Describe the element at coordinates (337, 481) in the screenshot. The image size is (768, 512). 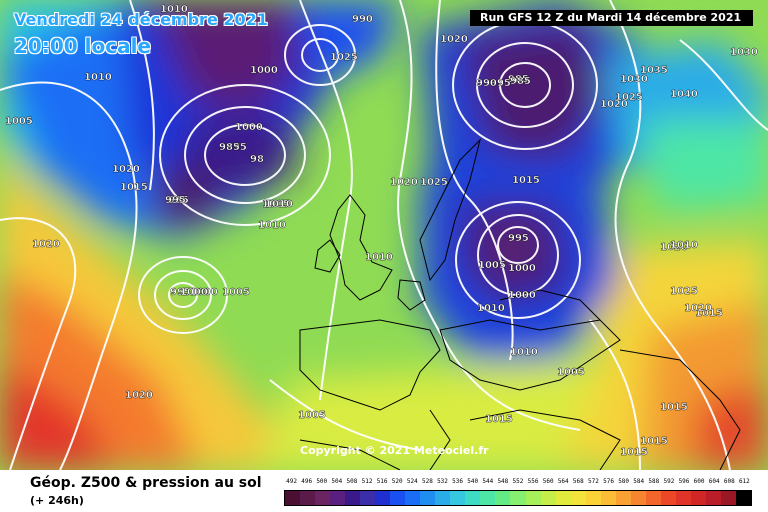
I see `scale-value: 504` at that location.